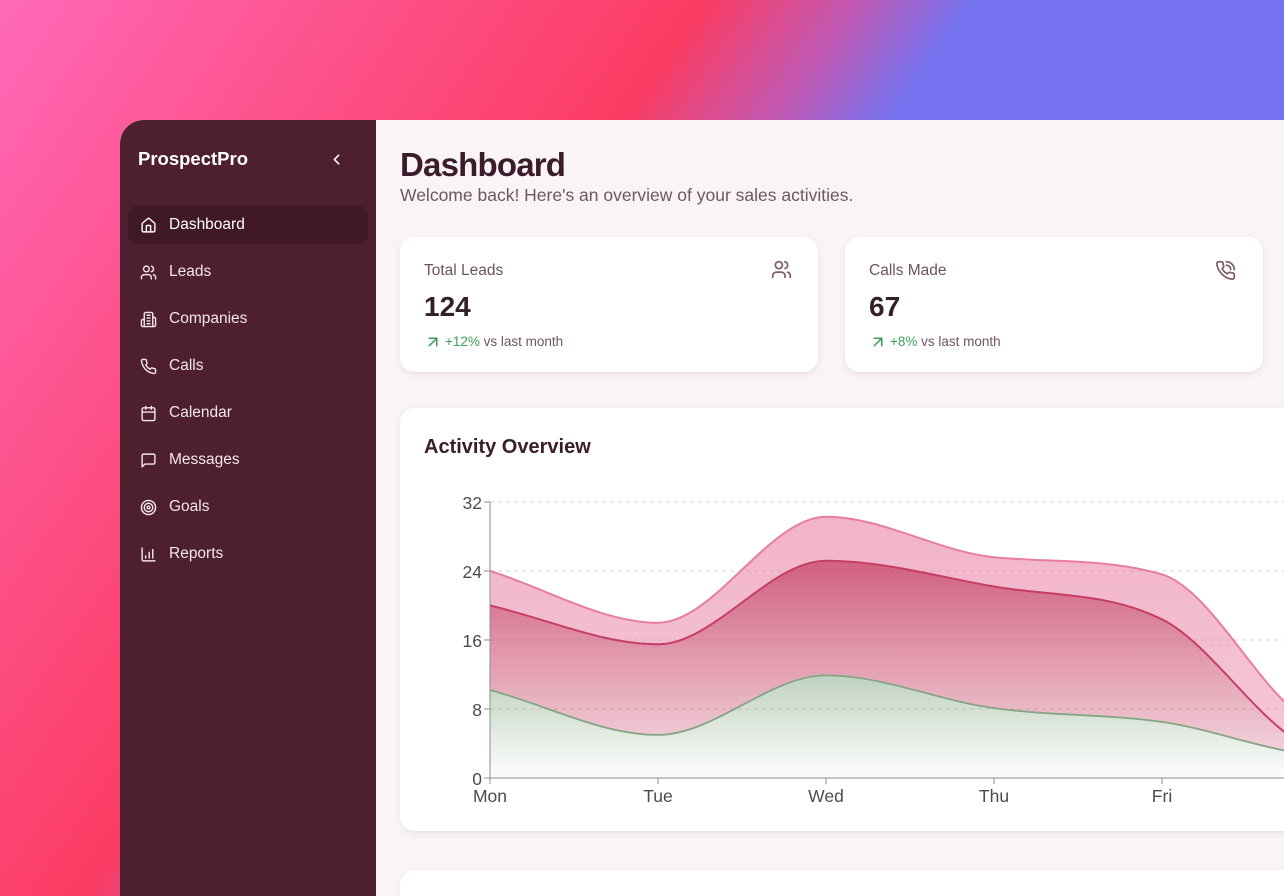 The width and height of the screenshot is (1284, 896). I want to click on svg-text: Fri, so click(1162, 796).